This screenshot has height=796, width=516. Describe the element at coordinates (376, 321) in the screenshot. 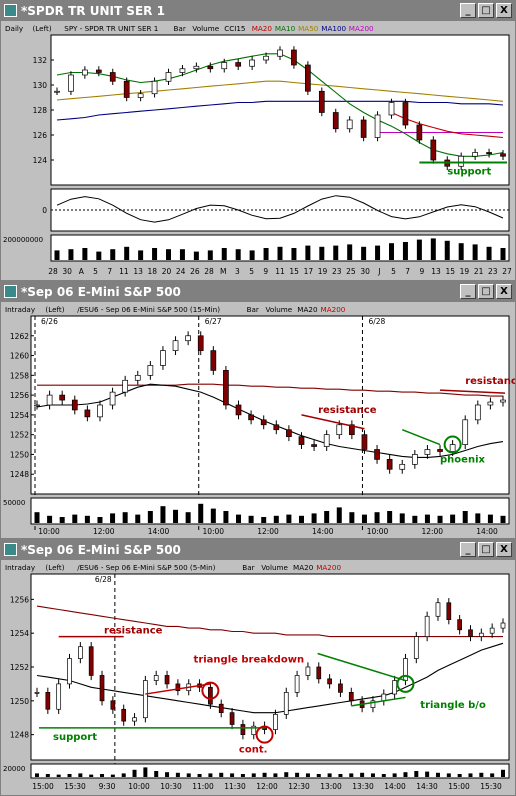

I see `session-label: 6/28` at that location.